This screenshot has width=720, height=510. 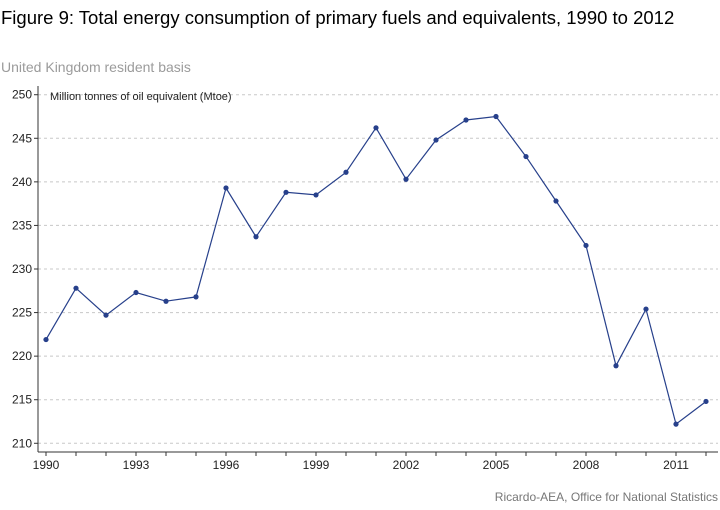 I want to click on x-tick-label: 1993, so click(x=136, y=465).